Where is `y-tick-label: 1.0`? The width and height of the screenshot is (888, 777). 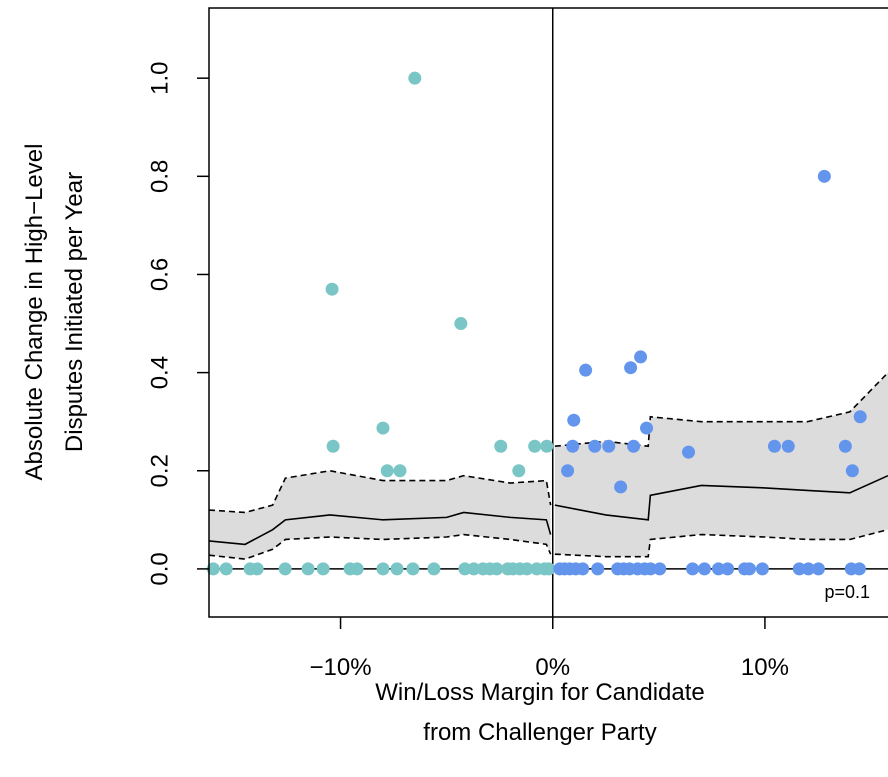
y-tick-label: 1.0 is located at coordinates (159, 77).